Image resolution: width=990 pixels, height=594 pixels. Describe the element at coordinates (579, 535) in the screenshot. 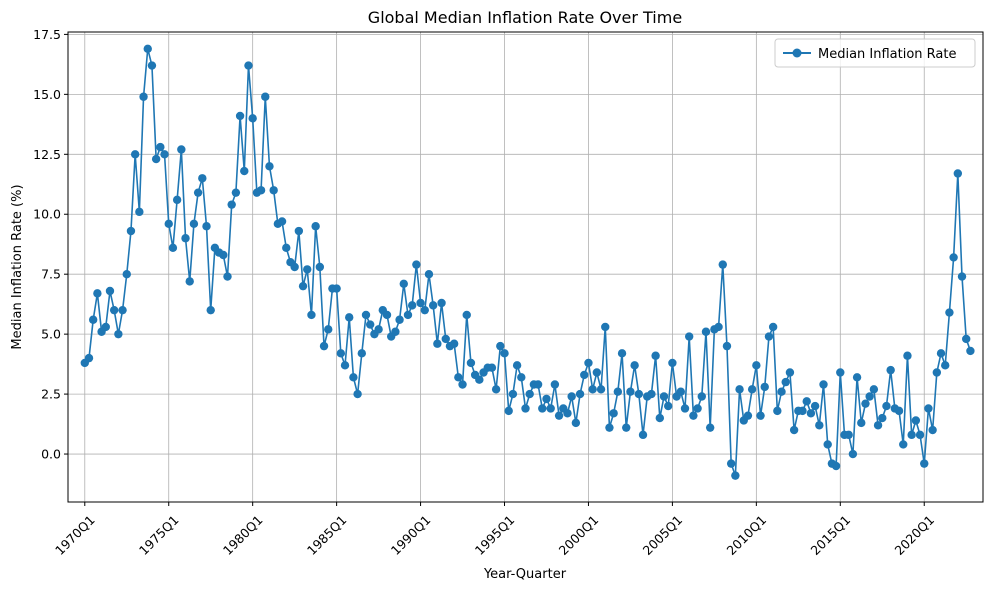

I see `x-tick-label: 2000Q1` at that location.